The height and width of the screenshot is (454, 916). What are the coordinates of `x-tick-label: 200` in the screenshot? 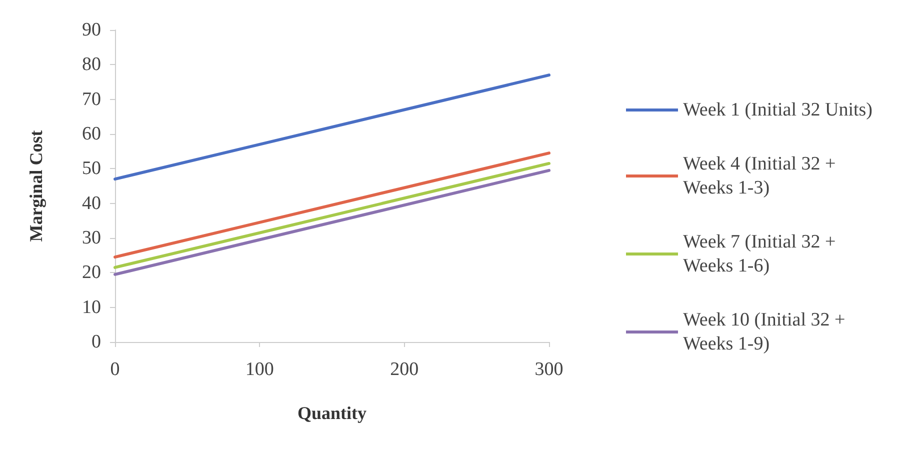 It's located at (404, 369).